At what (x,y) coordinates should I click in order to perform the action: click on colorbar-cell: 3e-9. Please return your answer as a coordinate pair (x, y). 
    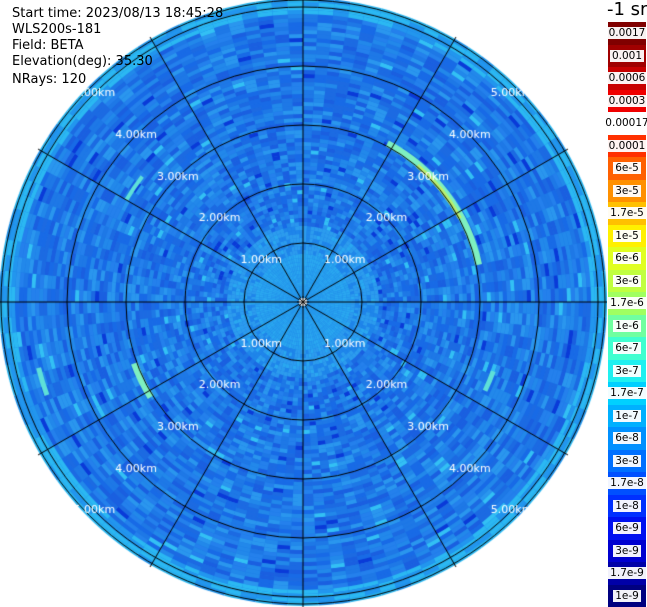
    Looking at the image, I should click on (627, 550).